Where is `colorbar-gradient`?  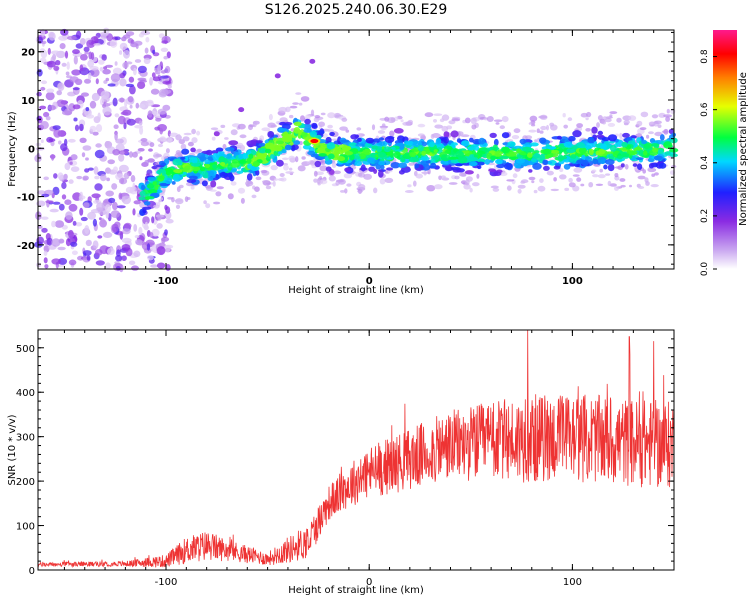 colorbar-gradient is located at coordinates (725, 149).